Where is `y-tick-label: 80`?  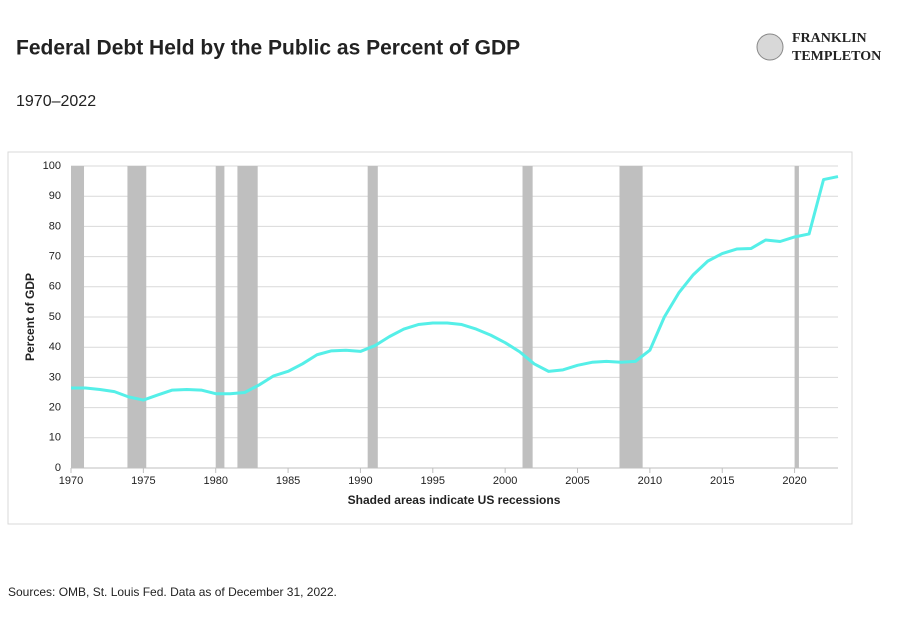
y-tick-label: 80 is located at coordinates (55, 226).